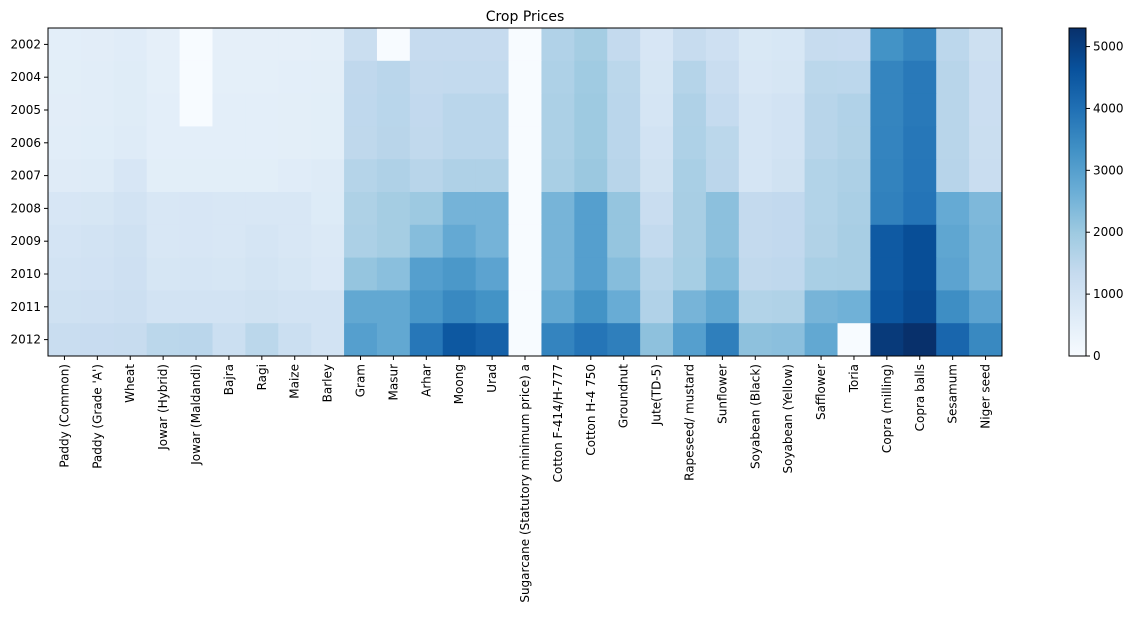  Describe the element at coordinates (295, 381) in the screenshot. I see `x-tick-label: Maize` at that location.